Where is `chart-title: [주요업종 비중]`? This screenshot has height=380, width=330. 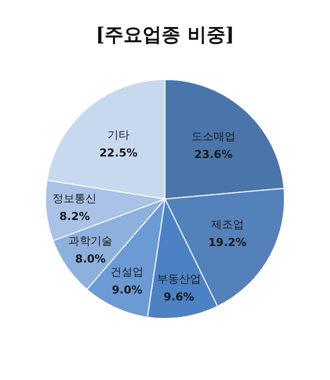
chart-title: [주요업종 비중] is located at coordinates (165, 35).